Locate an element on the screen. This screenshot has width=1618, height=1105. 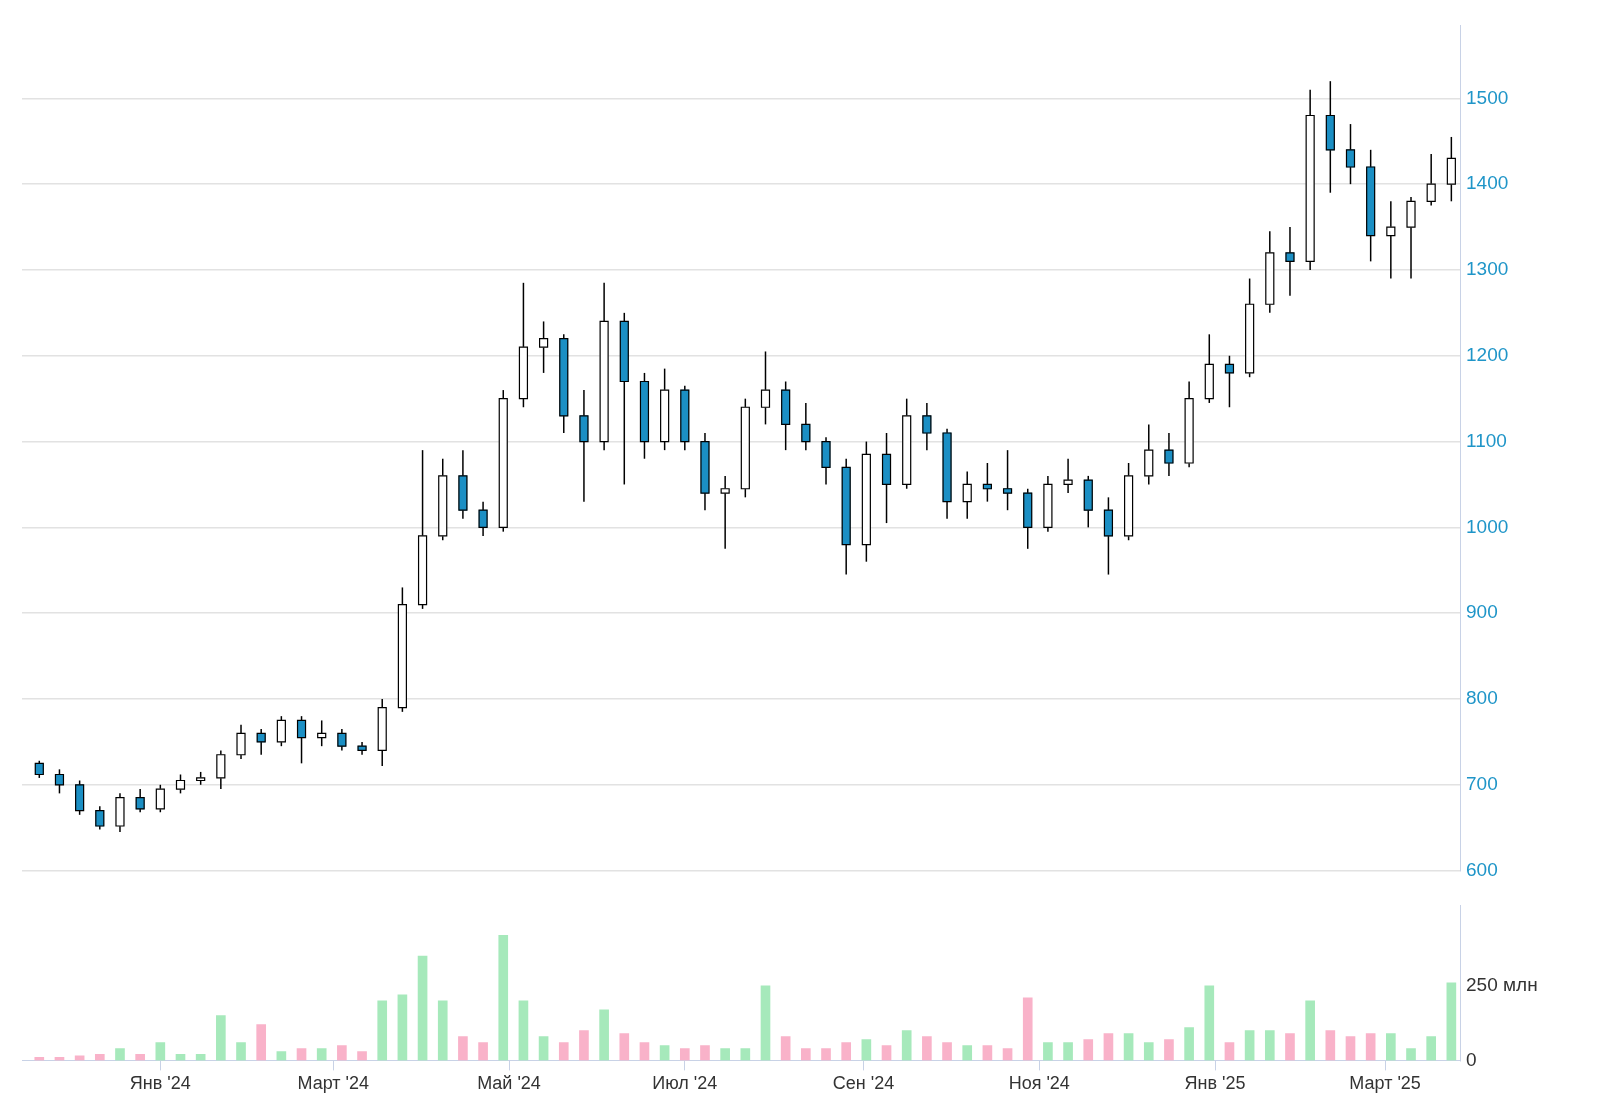
y-tick-label: 250 млн is located at coordinates (1502, 985).